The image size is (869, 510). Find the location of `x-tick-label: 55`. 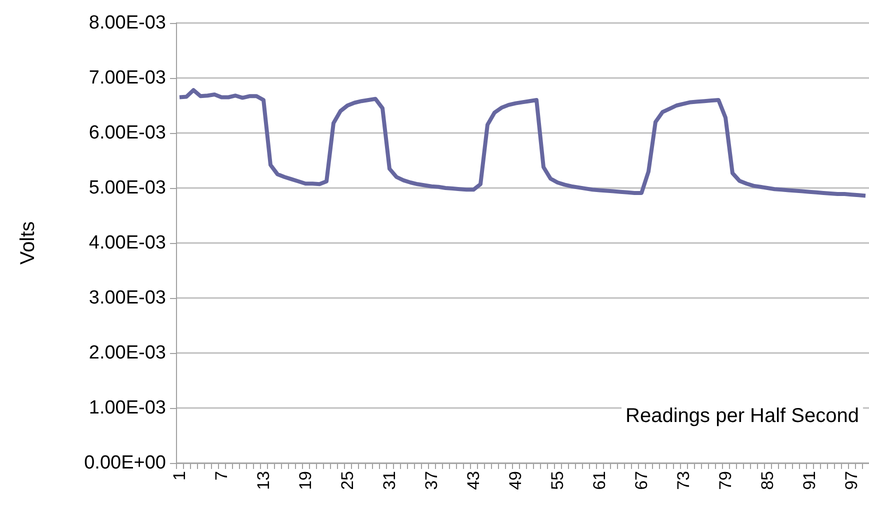

x-tick-label: 55 is located at coordinates (557, 480).